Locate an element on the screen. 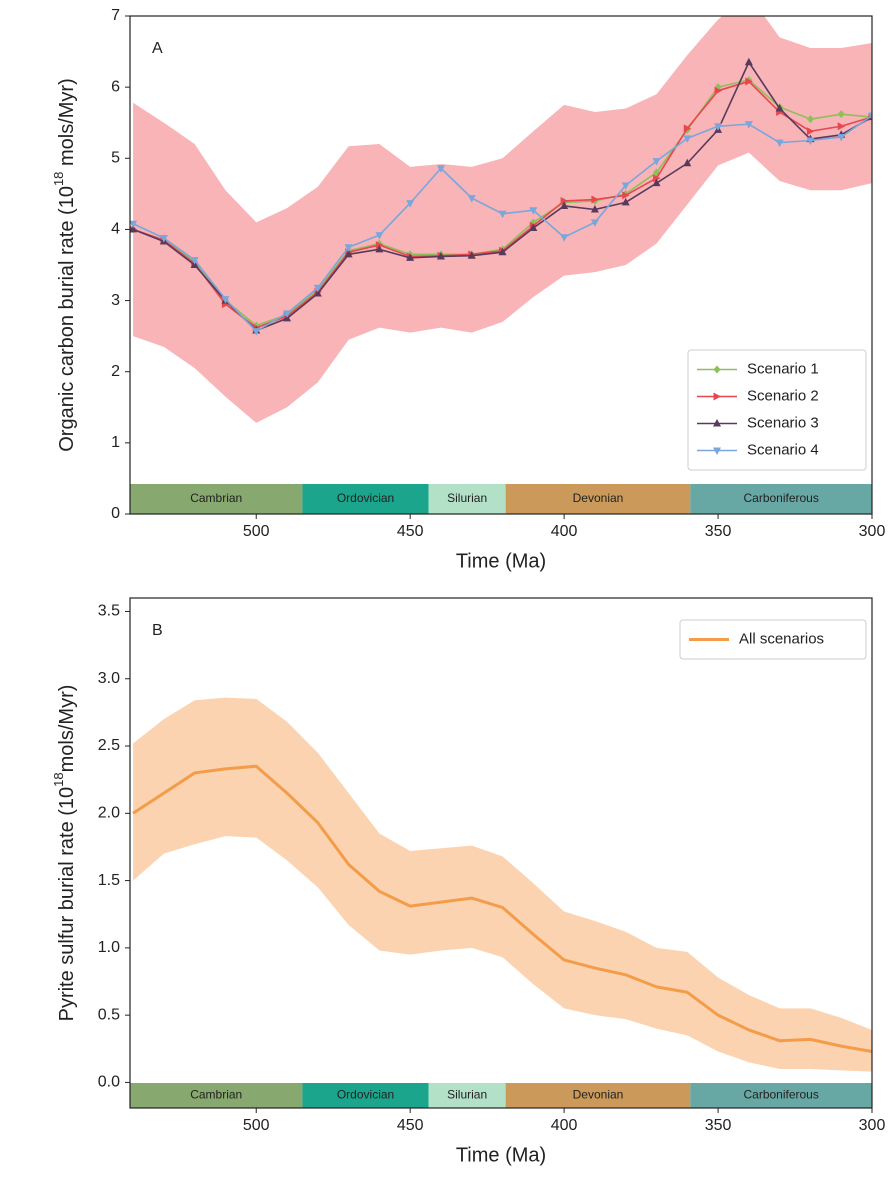 The image size is (896, 1198). y-tick-label: 6 is located at coordinates (115, 86).